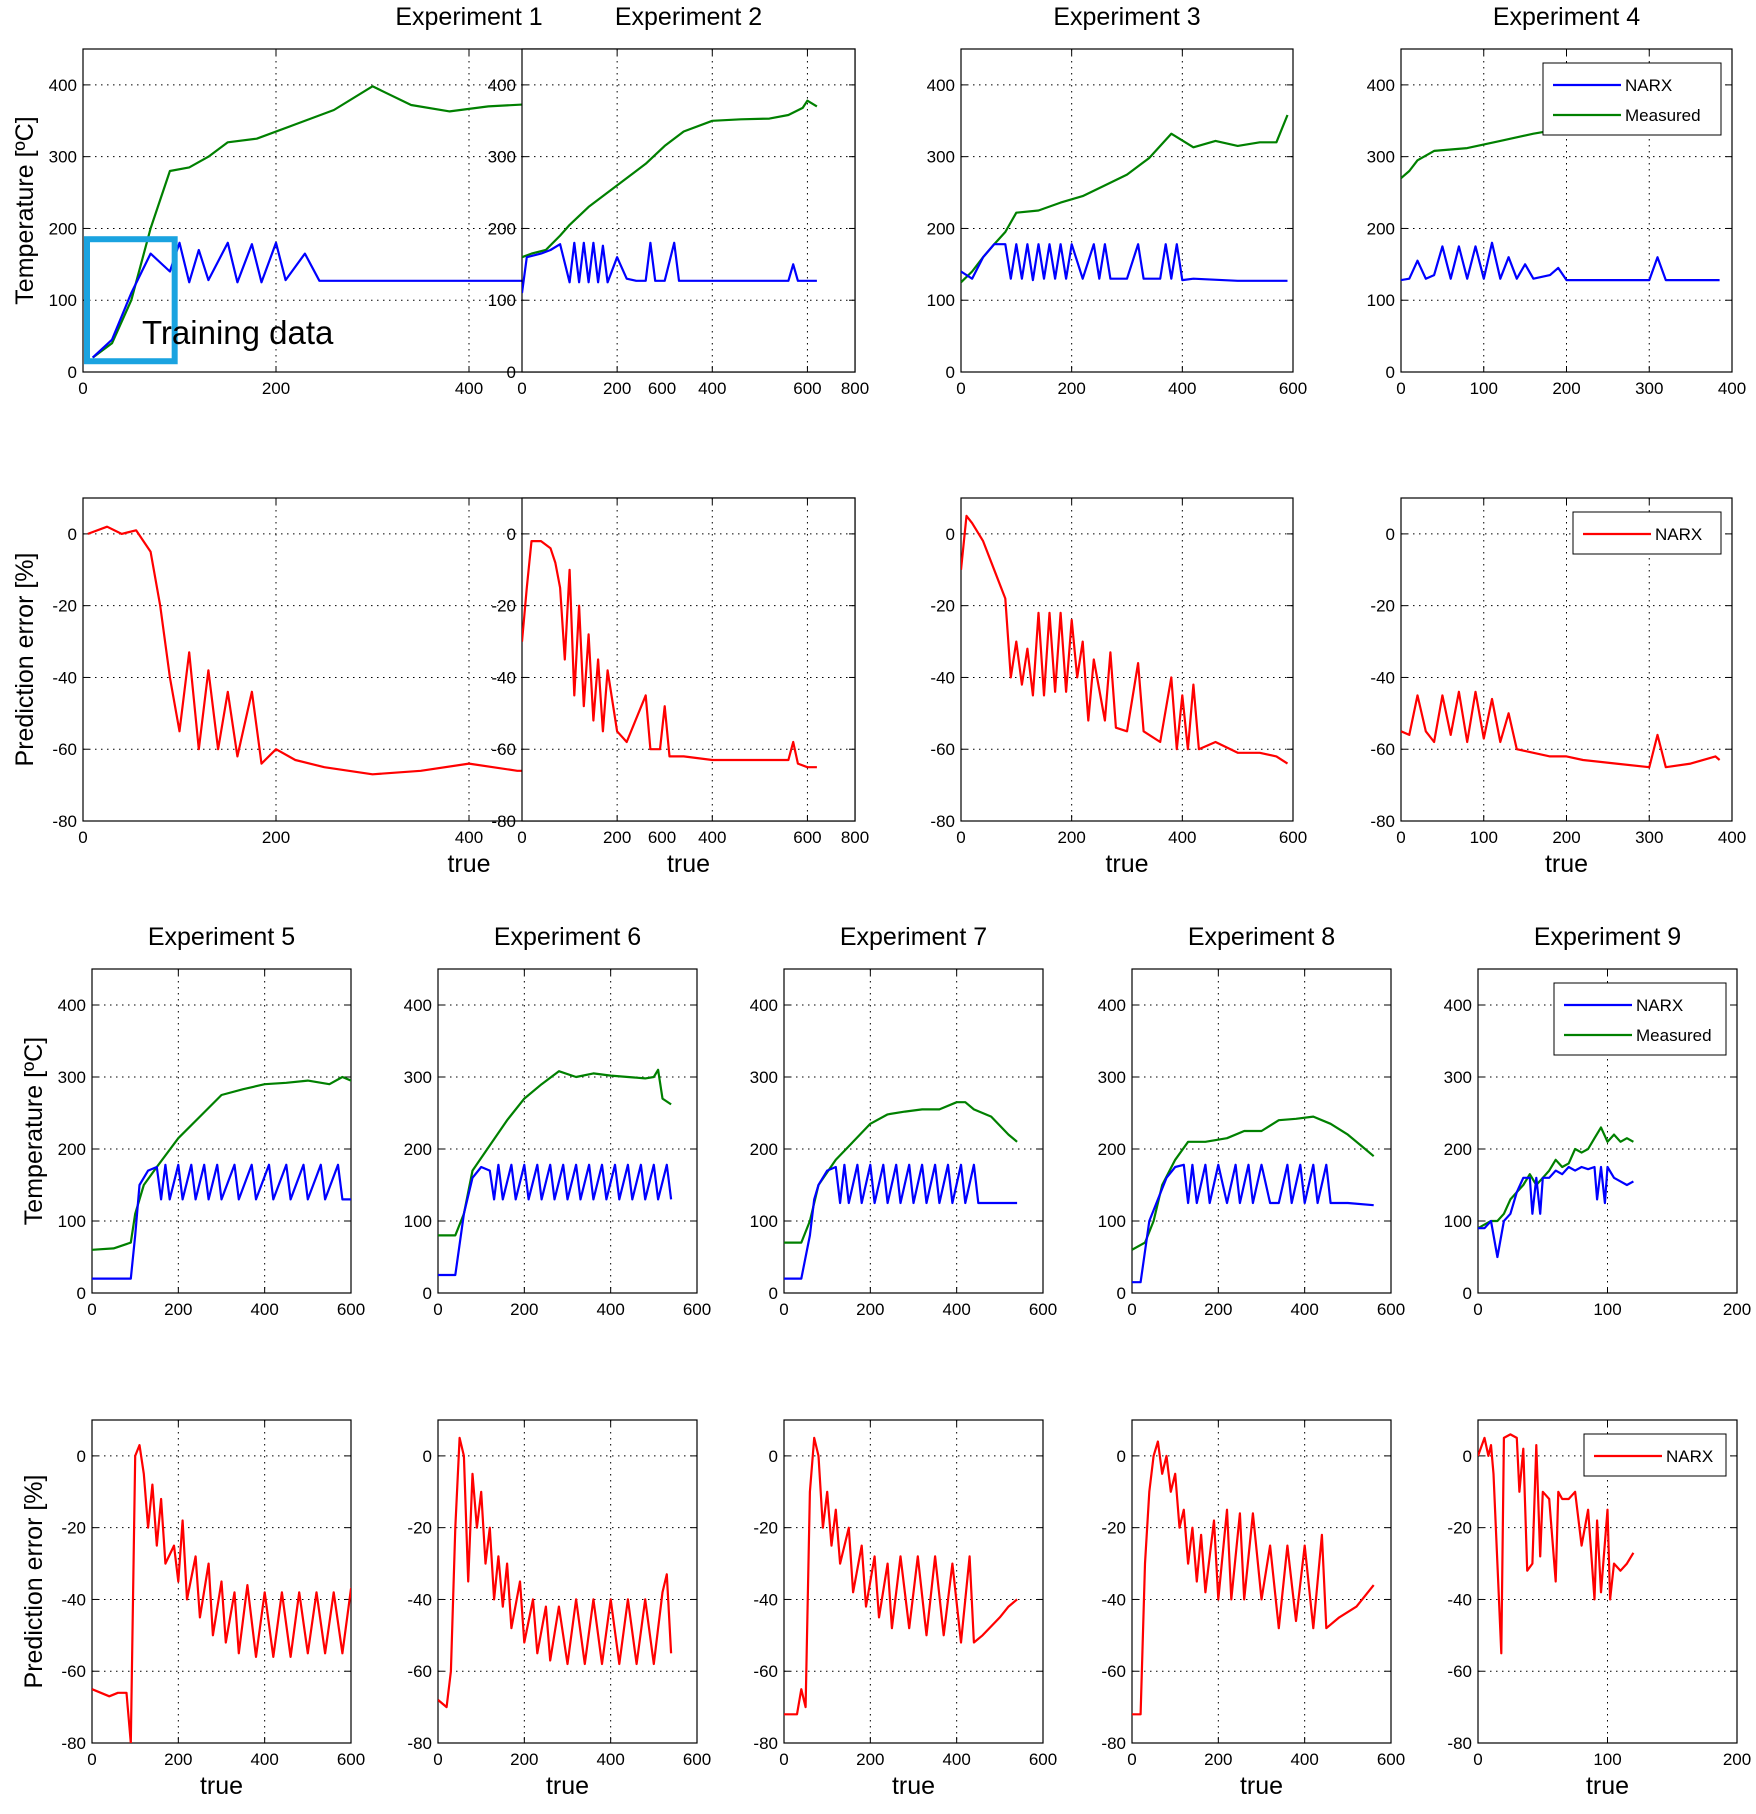 This screenshot has height=1814, width=1756. I want to click on temperature-panel-exp2: 0 200 400 600 0 100 200 300 400 Experiment 2, so click(672, 200).